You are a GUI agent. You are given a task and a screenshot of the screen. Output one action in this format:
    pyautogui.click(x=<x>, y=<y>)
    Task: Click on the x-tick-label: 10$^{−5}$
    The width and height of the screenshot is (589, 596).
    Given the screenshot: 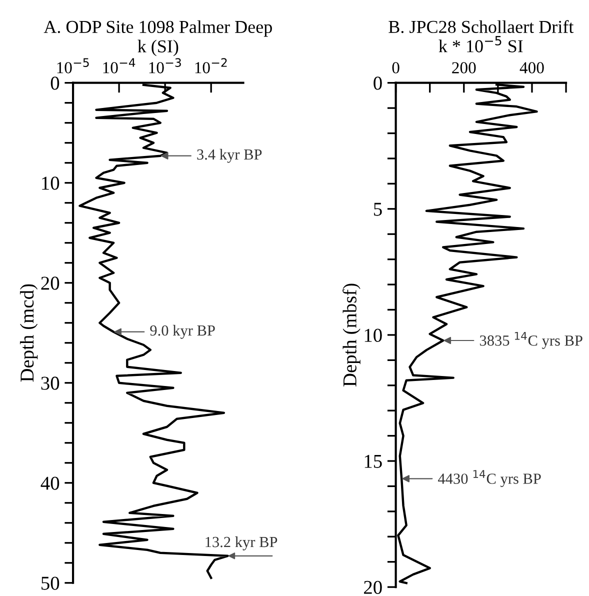 What is the action you would take?
    pyautogui.click(x=73, y=66)
    